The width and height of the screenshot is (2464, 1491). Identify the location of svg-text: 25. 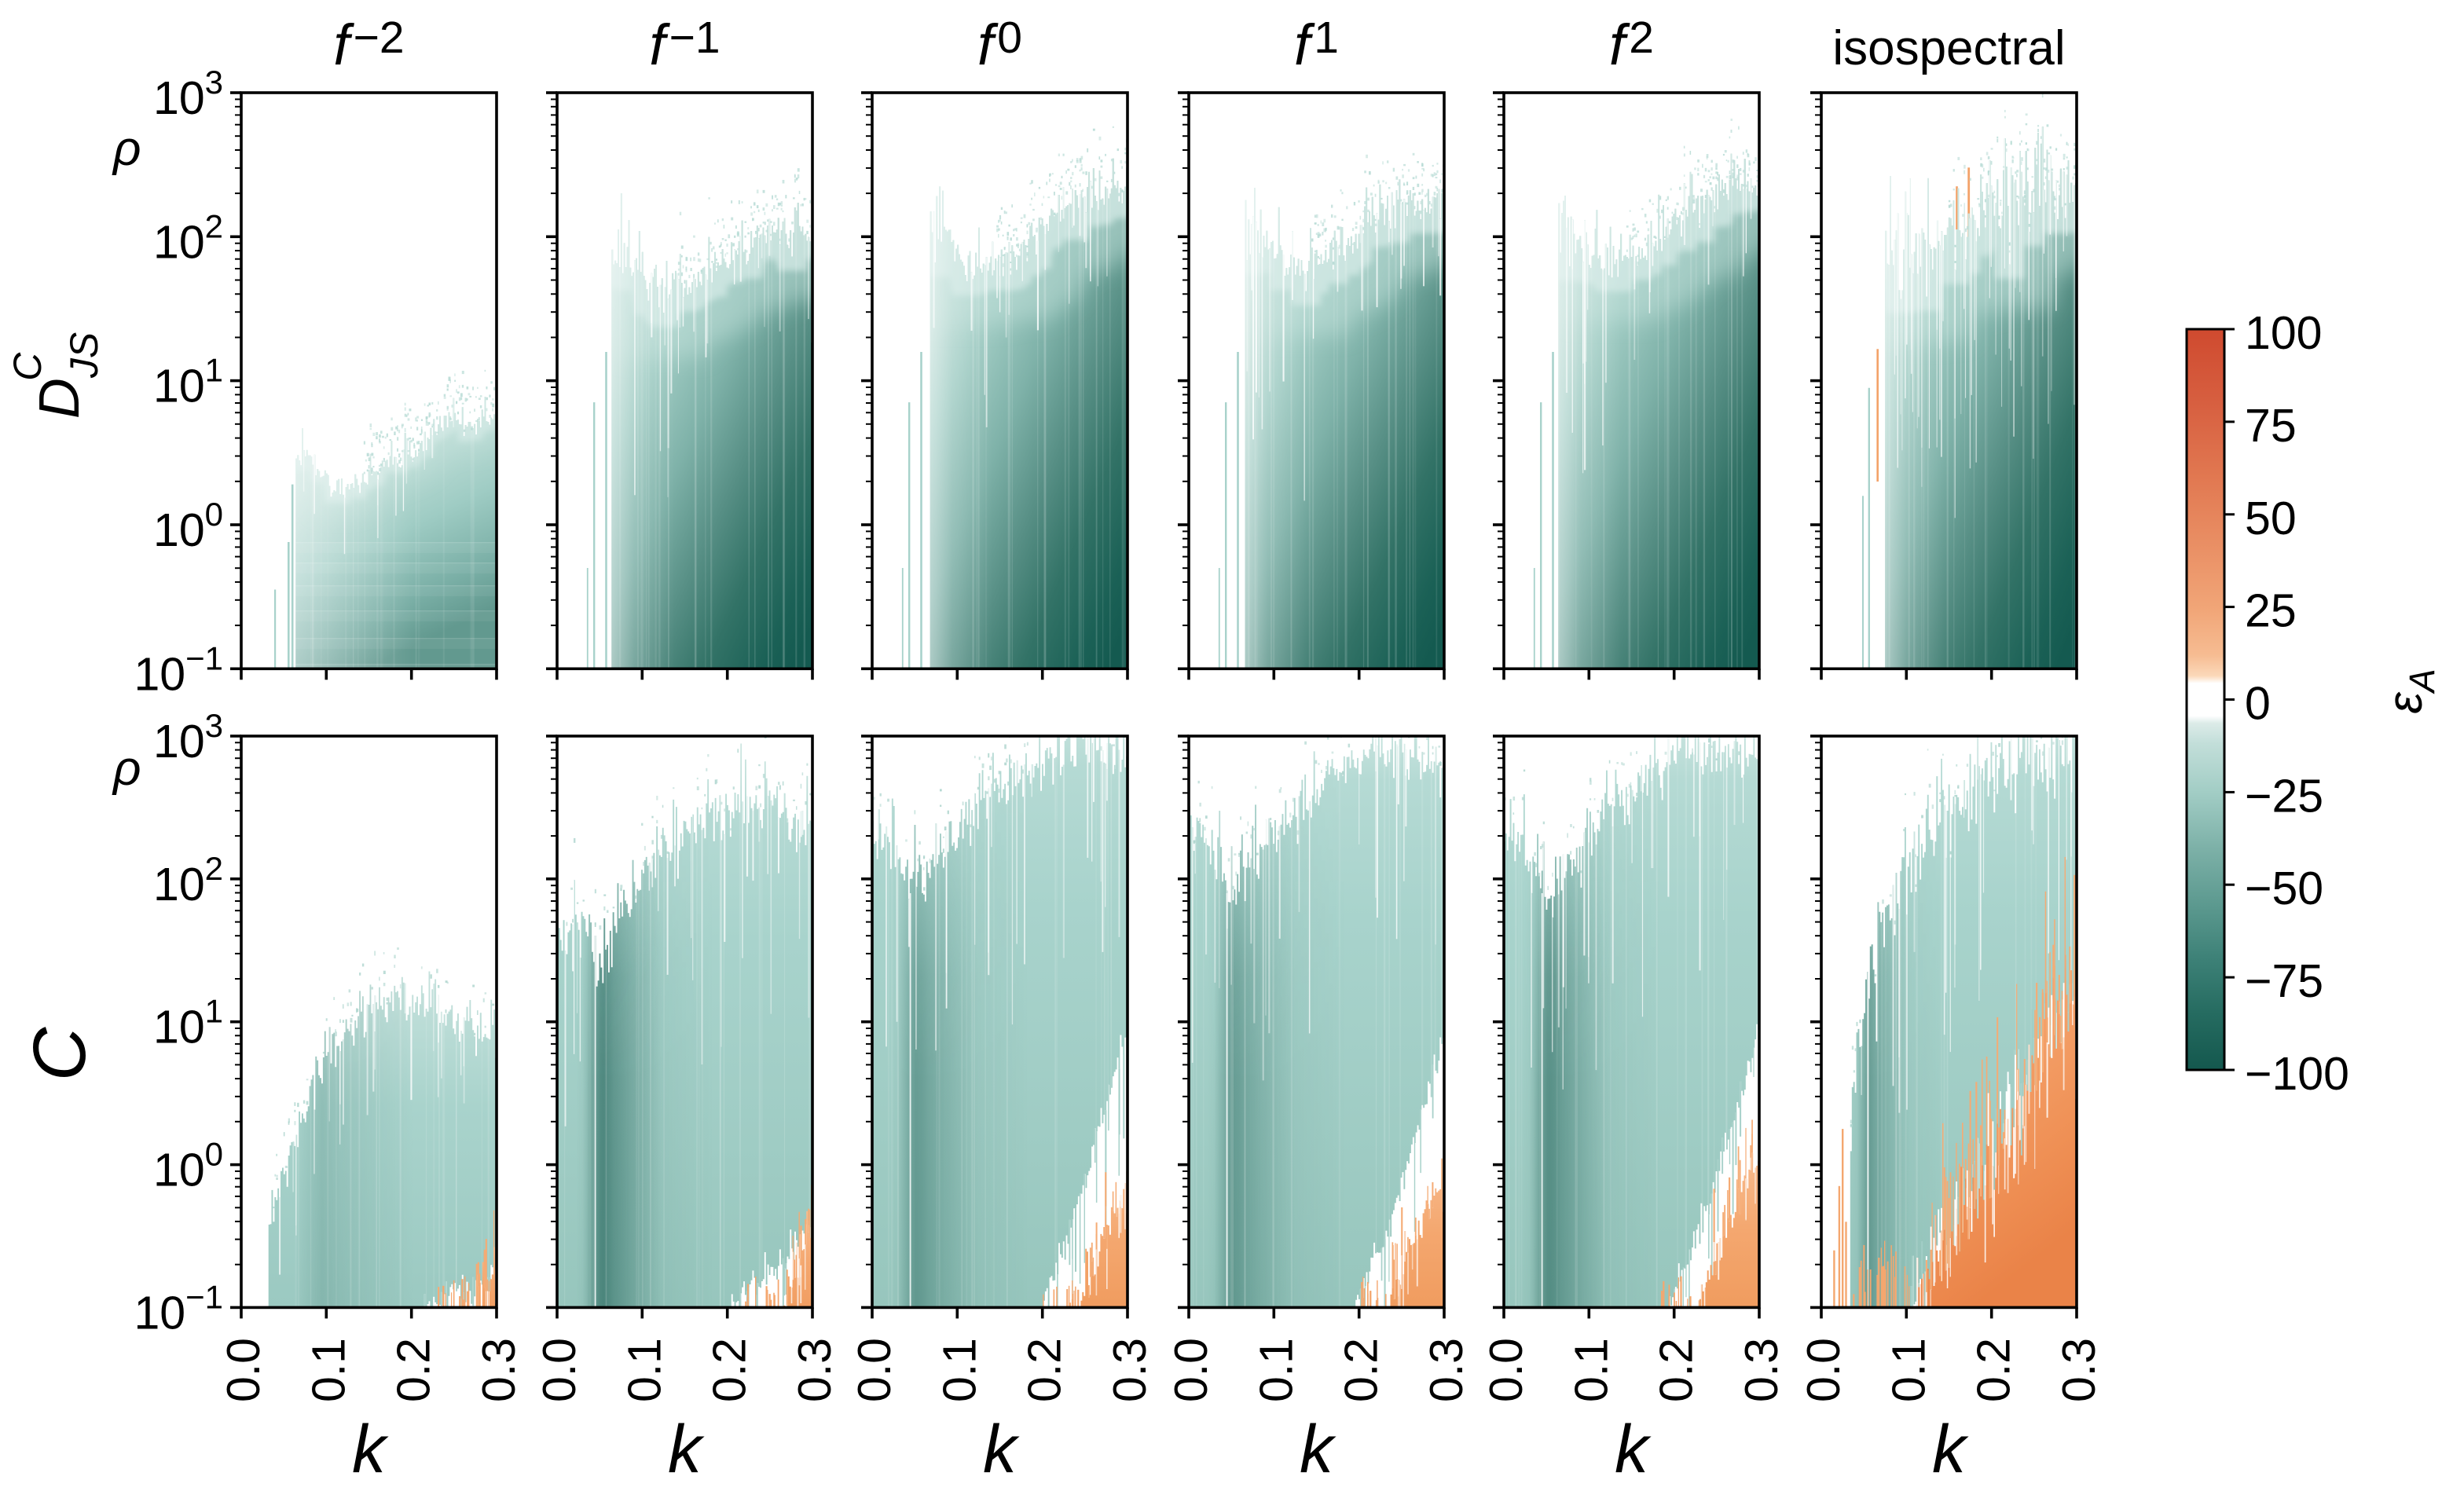
(2271, 611).